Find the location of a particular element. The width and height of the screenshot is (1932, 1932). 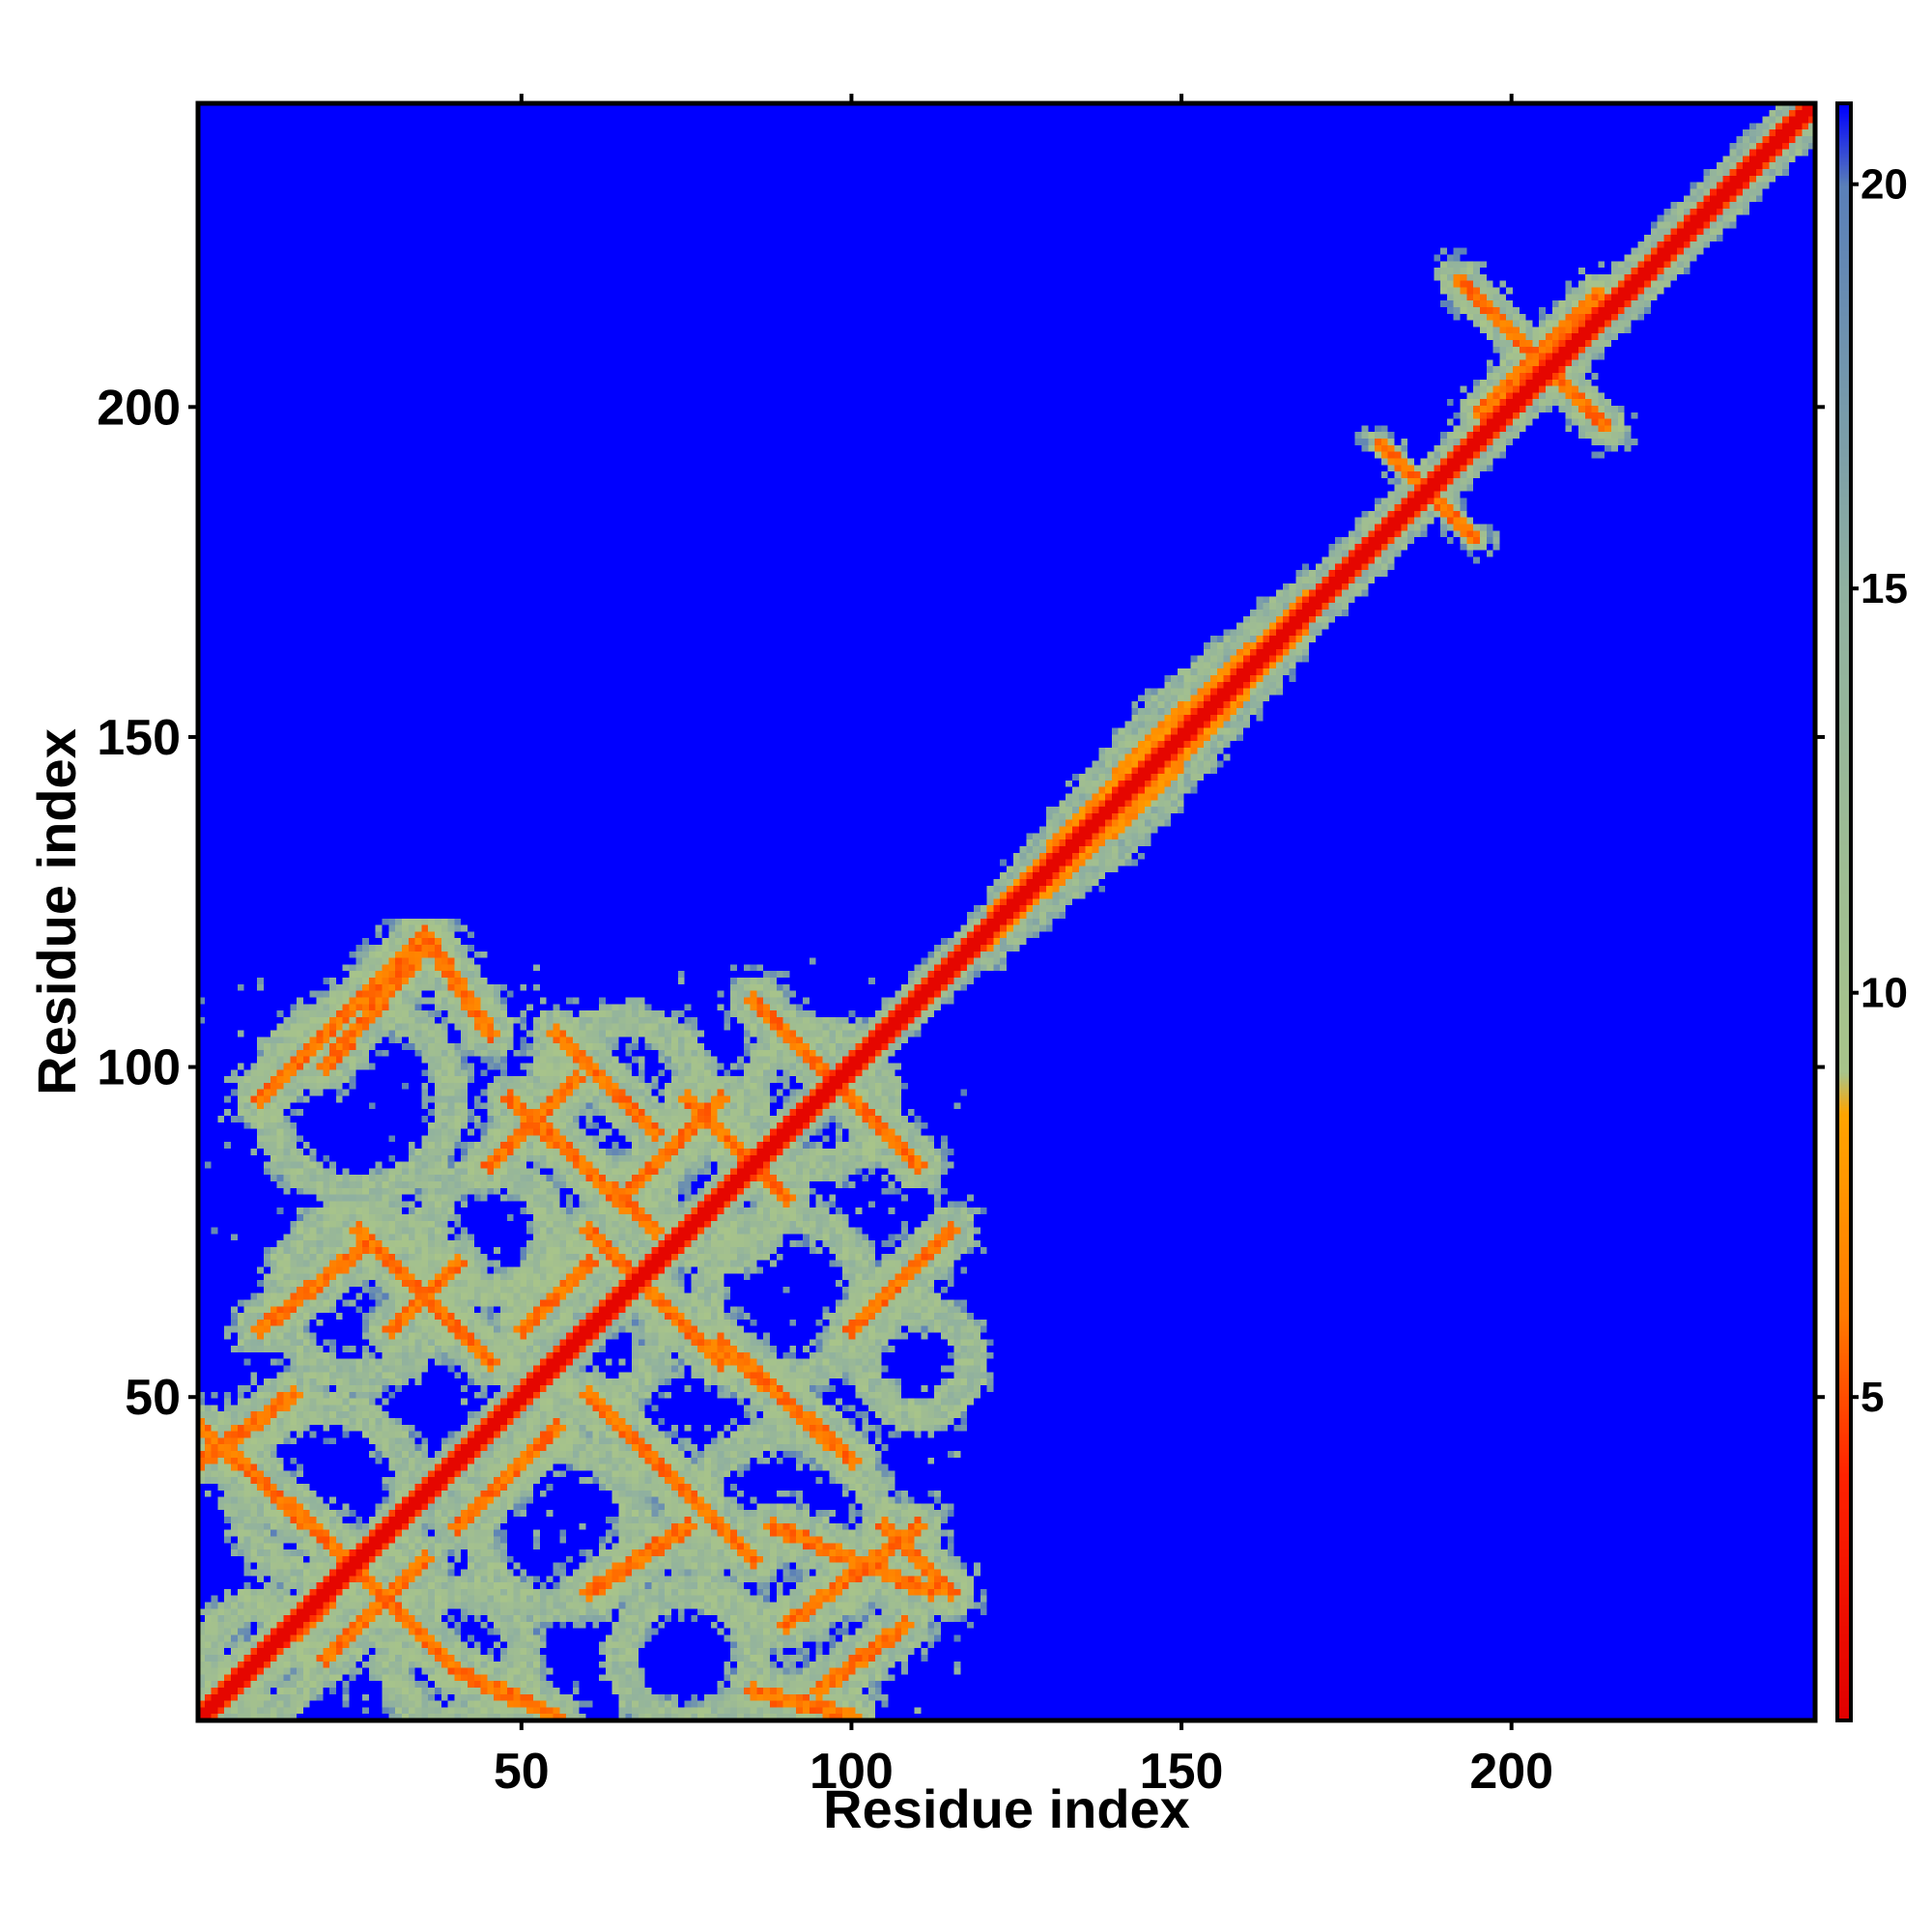

colorbar-canvas is located at coordinates (1844, 911).